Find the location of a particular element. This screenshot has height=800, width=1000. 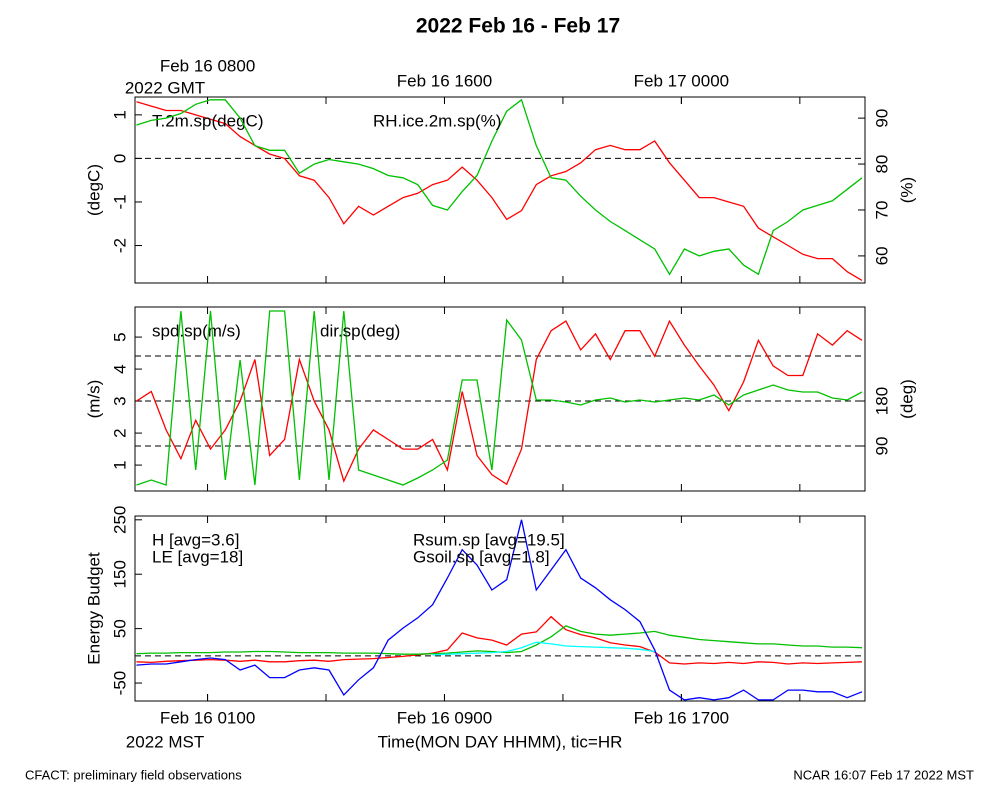

y2-tick-label: 180 is located at coordinates (881, 401).